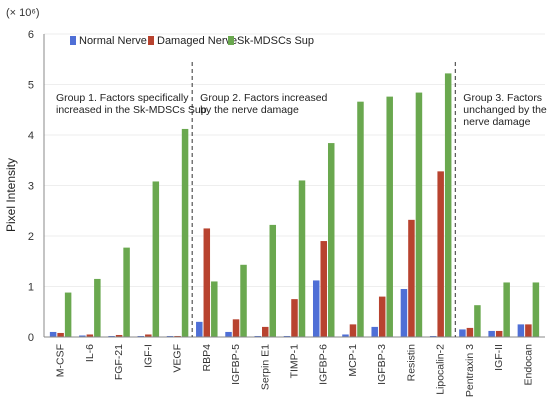 The height and width of the screenshot is (415, 550). I want to click on legend-entry: Damaged Nerve, so click(197, 41).